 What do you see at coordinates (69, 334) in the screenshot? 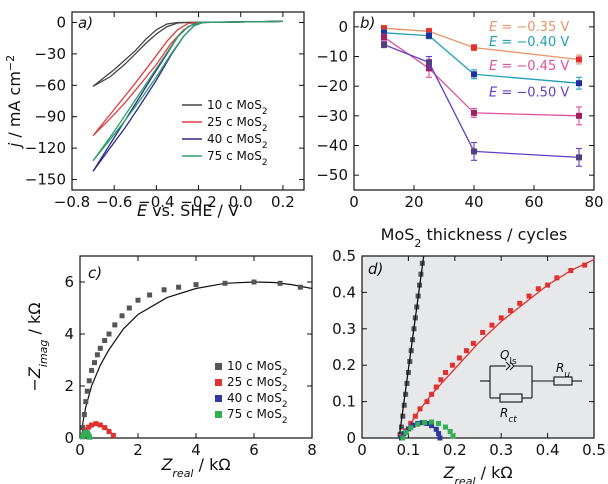
I see `y-tick-label: 4` at bounding box center [69, 334].